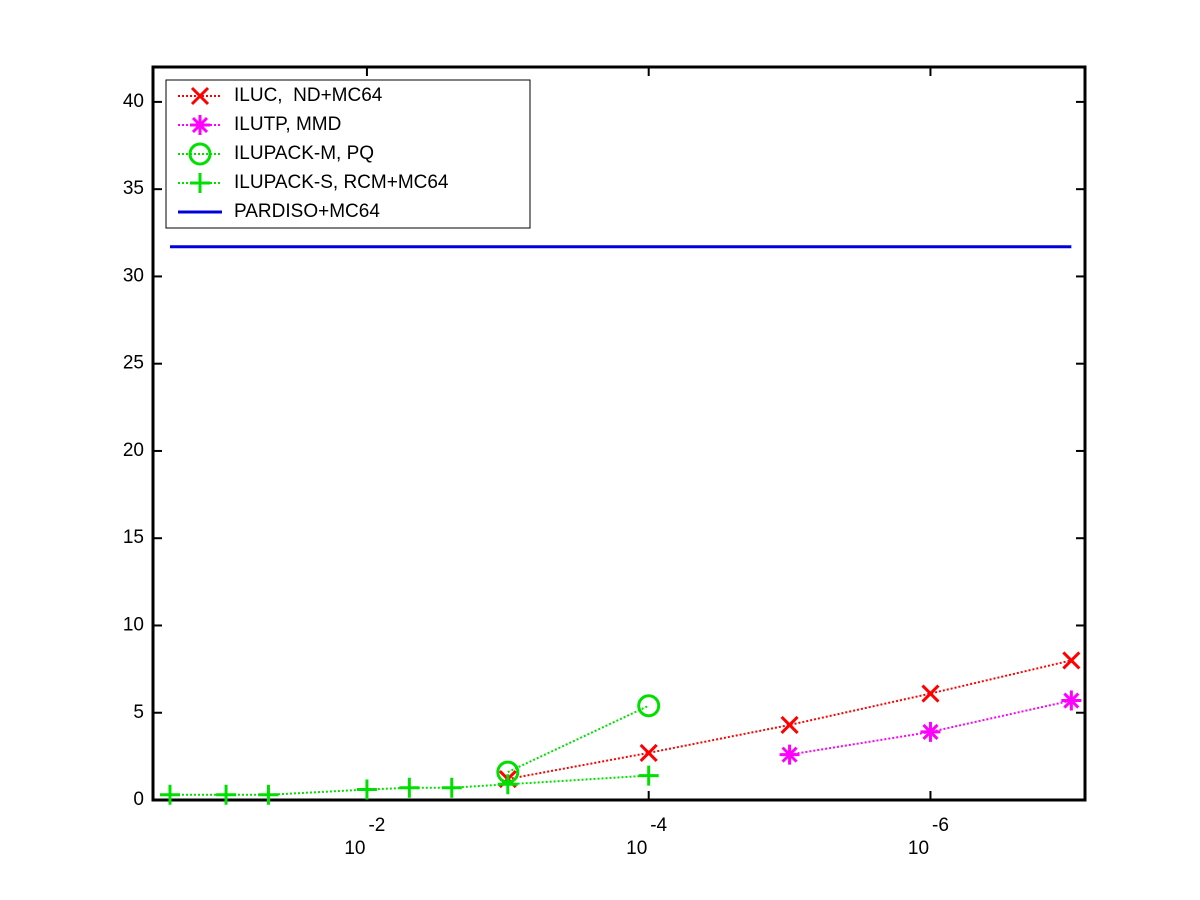 The width and height of the screenshot is (1200, 900). I want to click on legend-label: PARDISO+MC64, so click(307, 211).